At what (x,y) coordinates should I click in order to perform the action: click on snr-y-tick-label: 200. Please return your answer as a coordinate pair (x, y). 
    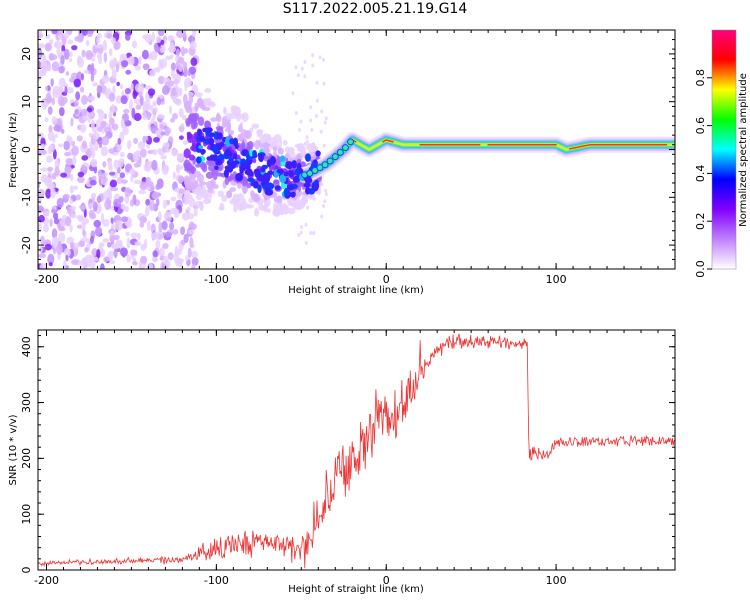
    Looking at the image, I should click on (26, 458).